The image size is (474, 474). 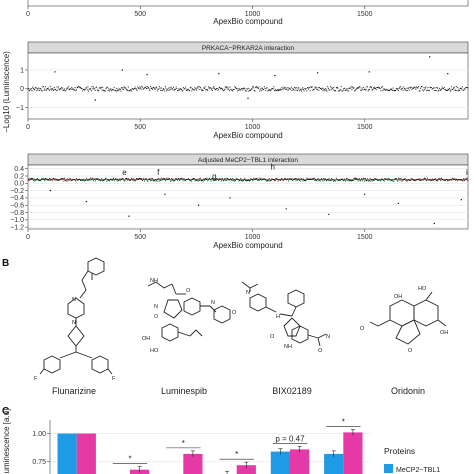 What do you see at coordinates (410, 351) in the screenshot?
I see `atom-o2-oridonin: O` at bounding box center [410, 351].